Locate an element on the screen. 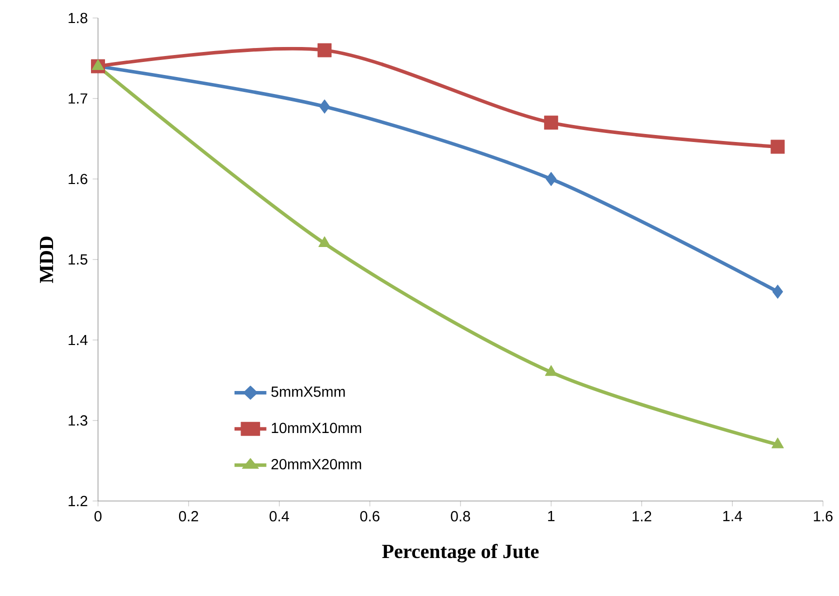 This screenshot has height=596, width=839. x-axis-title: Percentage of Jute is located at coordinates (460, 553).